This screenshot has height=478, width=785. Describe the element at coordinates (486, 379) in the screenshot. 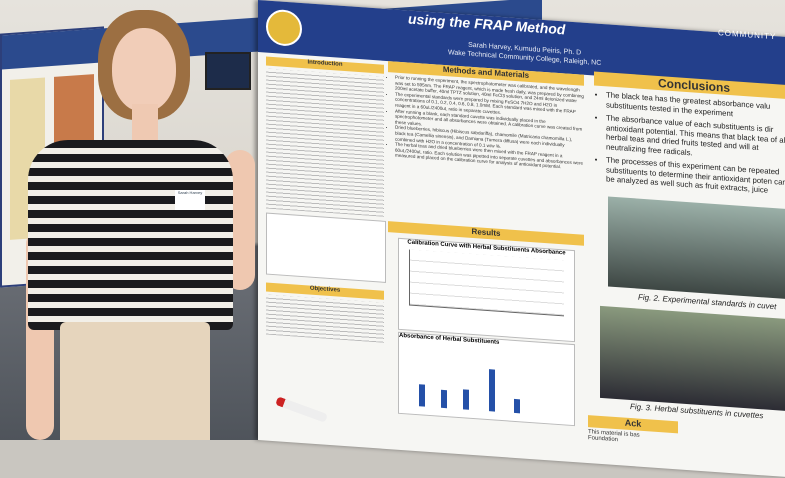

I see `absorbance-chart: Absorbance of Herbal Substituents` at that location.